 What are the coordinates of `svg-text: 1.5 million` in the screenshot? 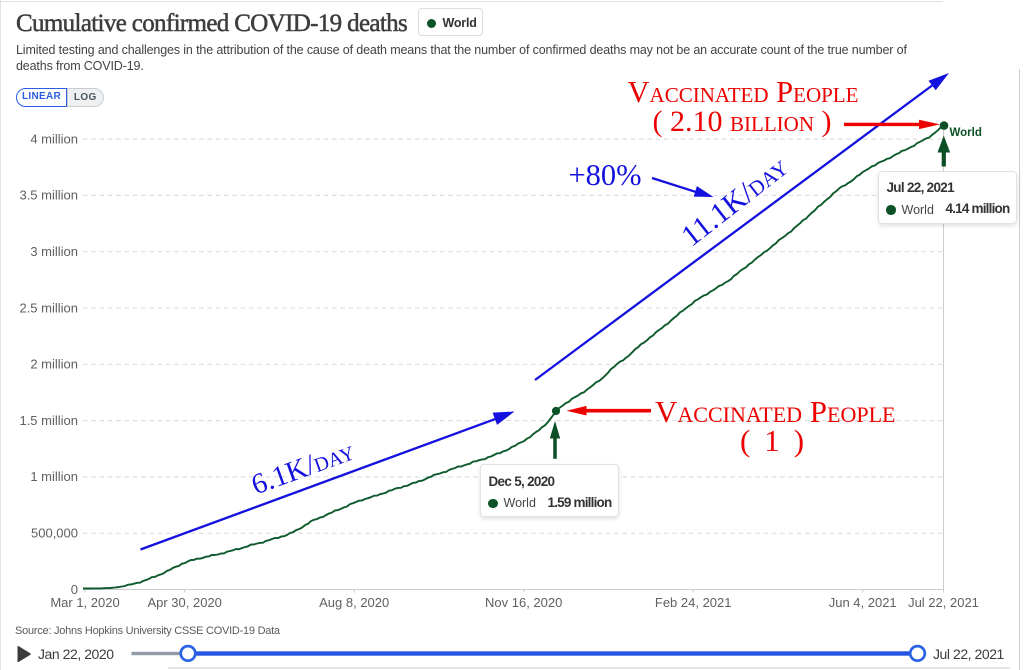 It's located at (48, 420).